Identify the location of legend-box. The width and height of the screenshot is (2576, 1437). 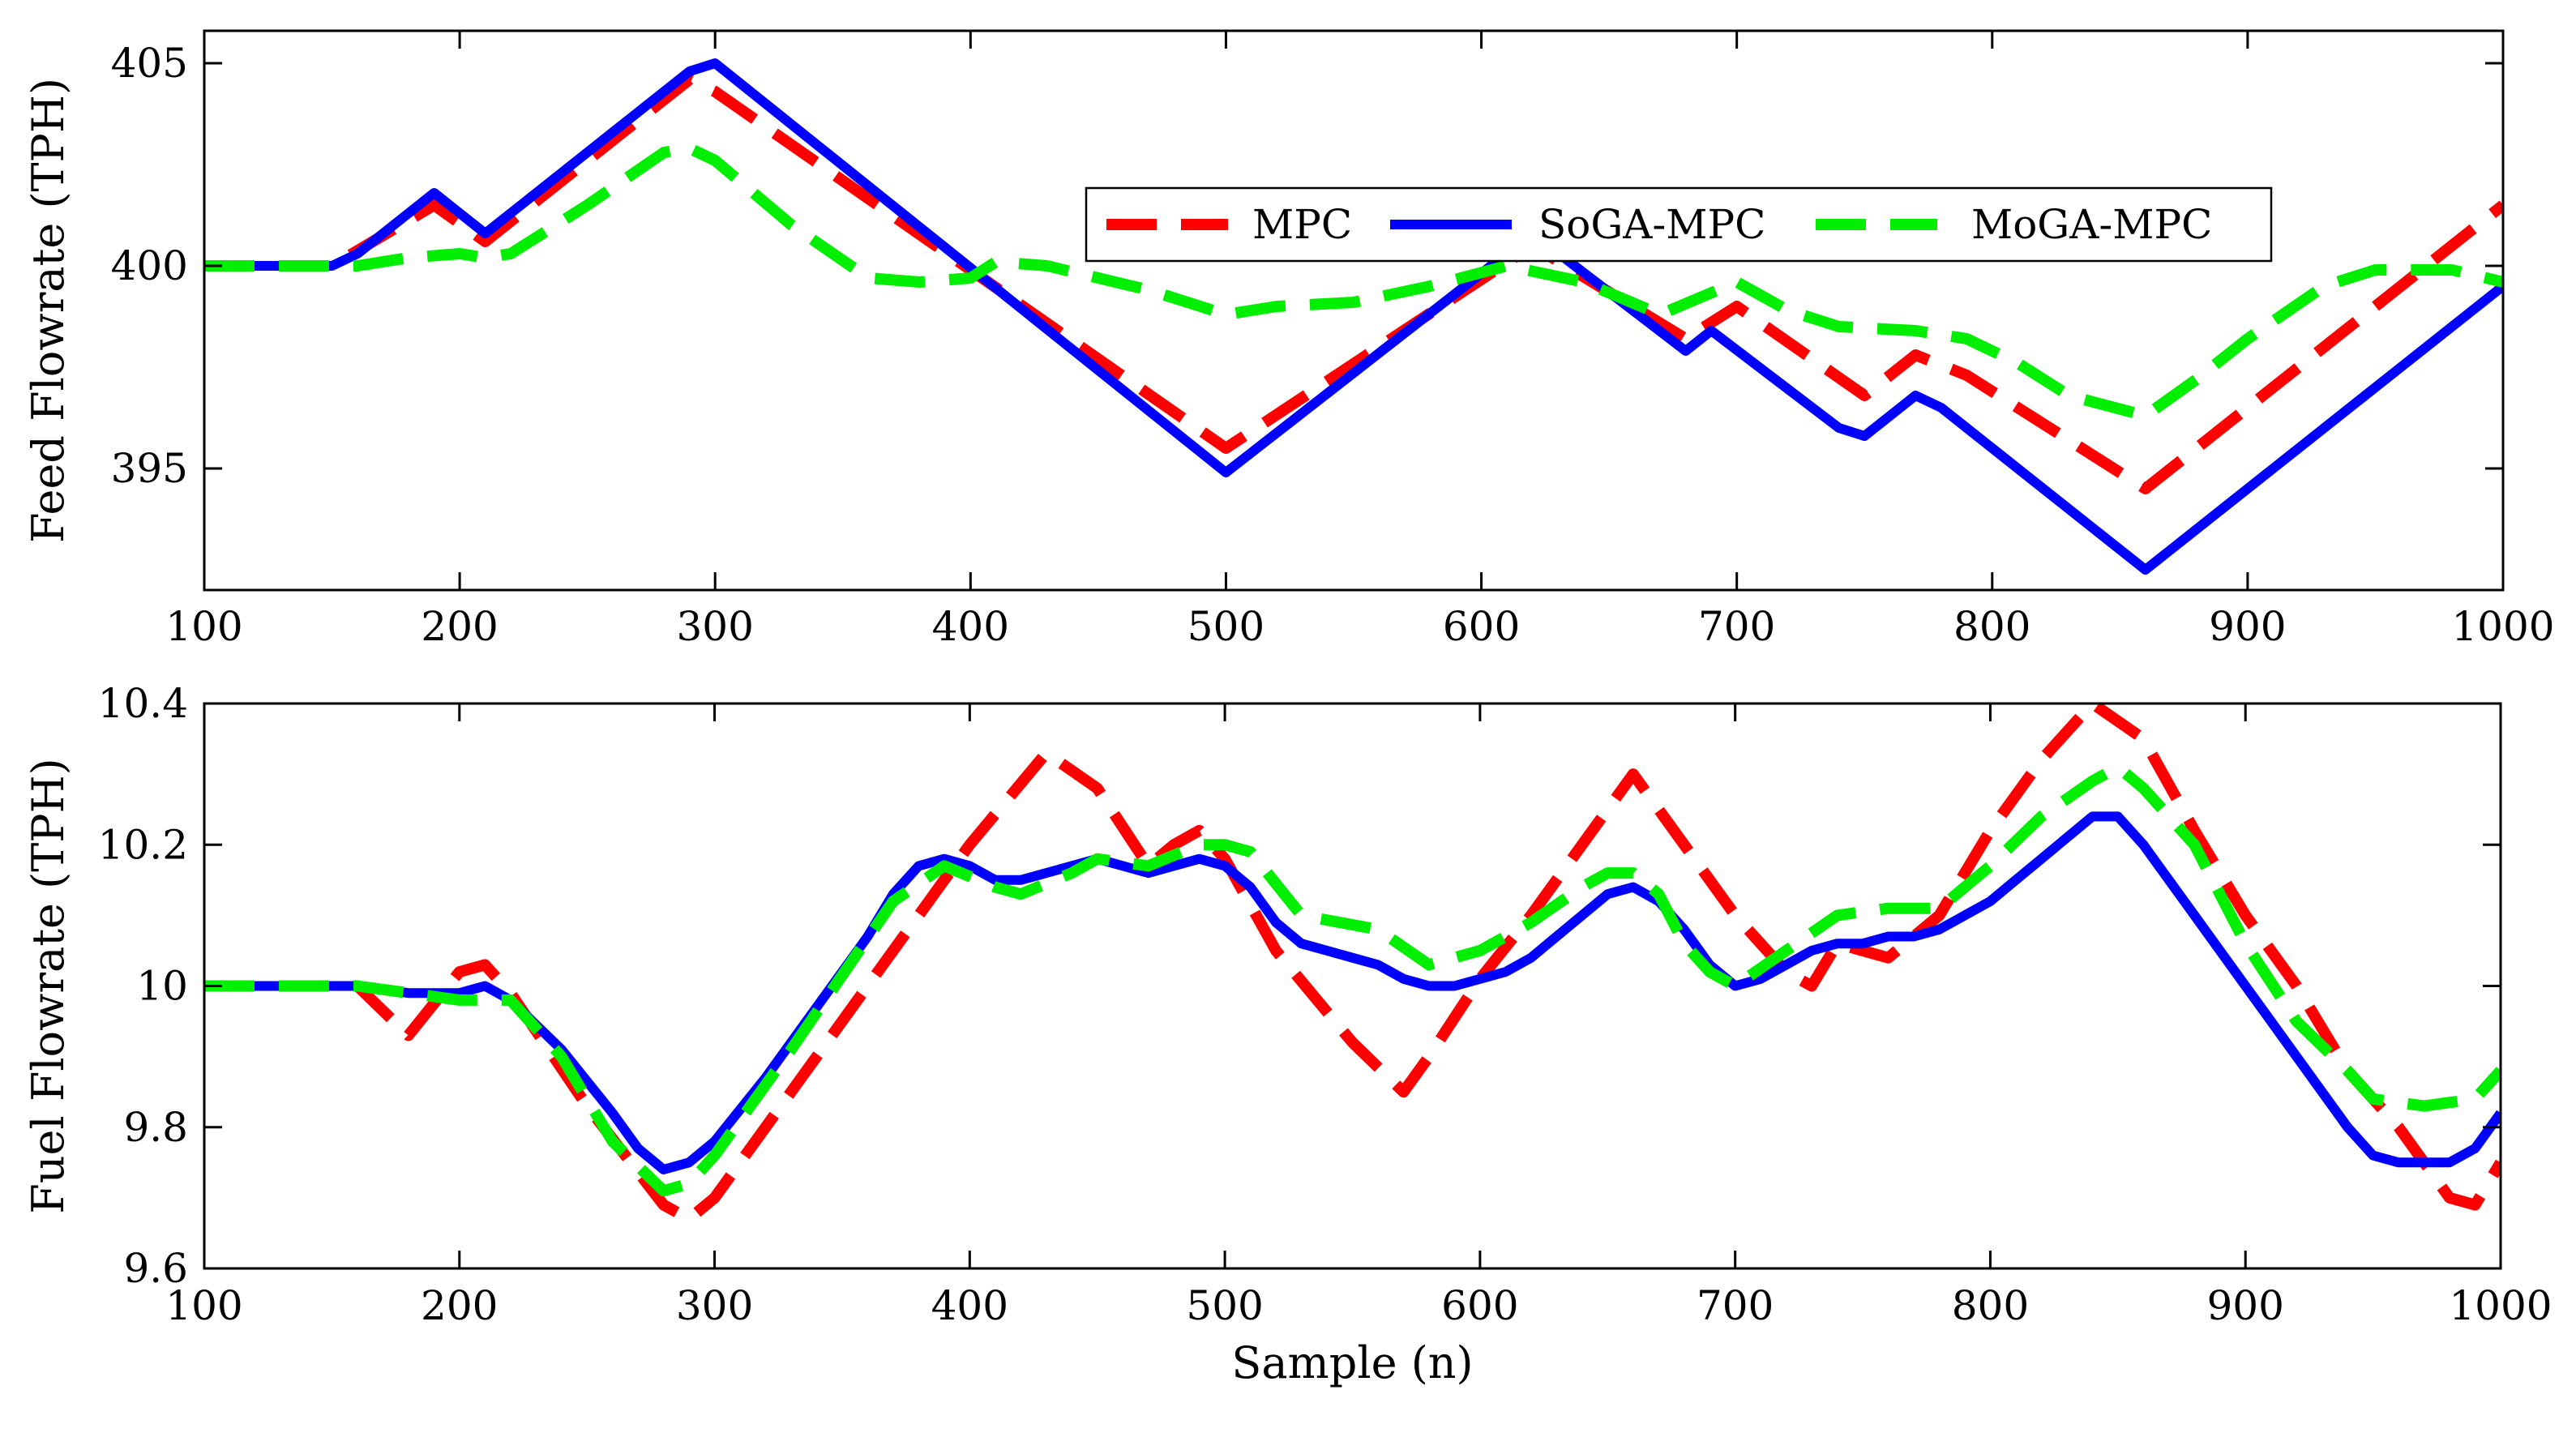
(1679, 224).